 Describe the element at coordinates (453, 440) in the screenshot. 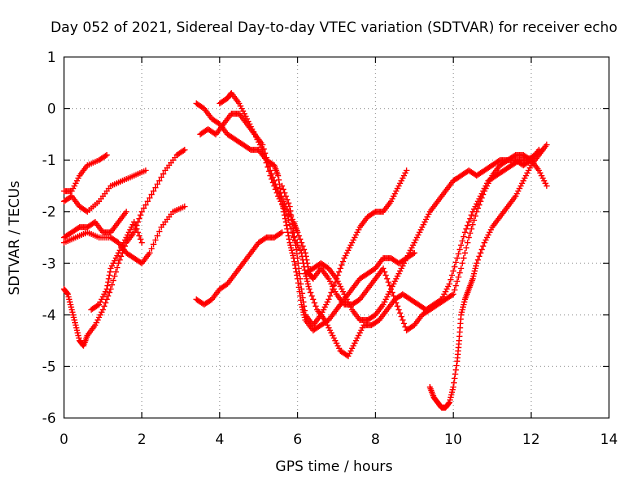

I see `x-tick-label: 10` at that location.